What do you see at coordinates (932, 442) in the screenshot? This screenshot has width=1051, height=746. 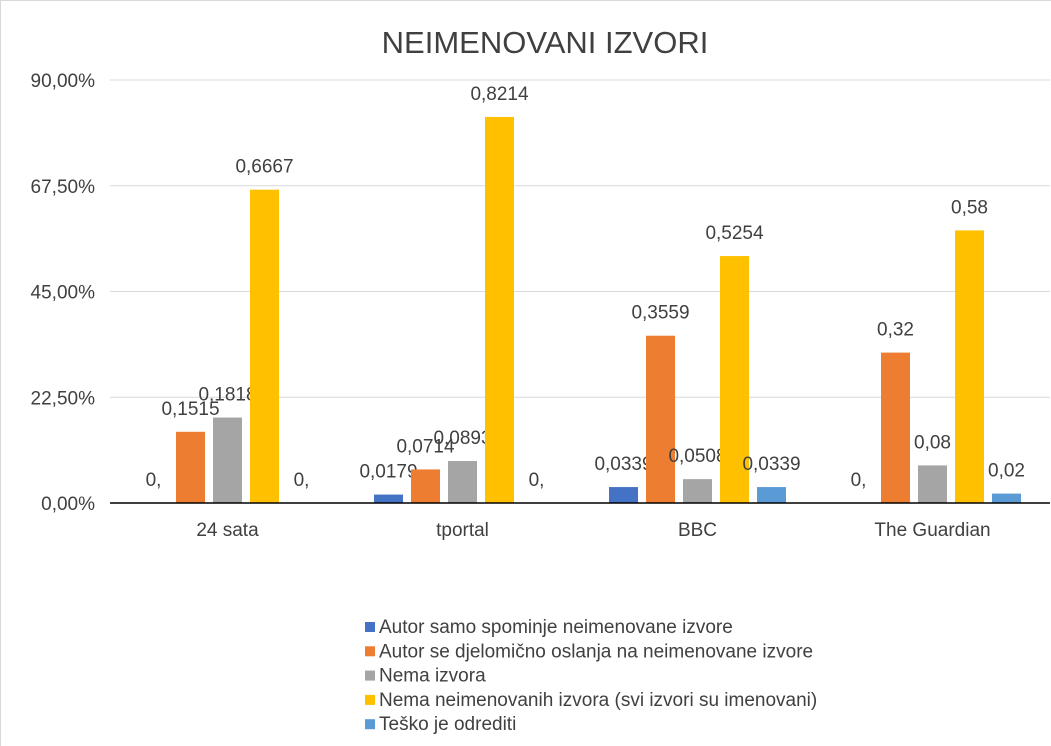 I see `data-label: 0,08` at bounding box center [932, 442].